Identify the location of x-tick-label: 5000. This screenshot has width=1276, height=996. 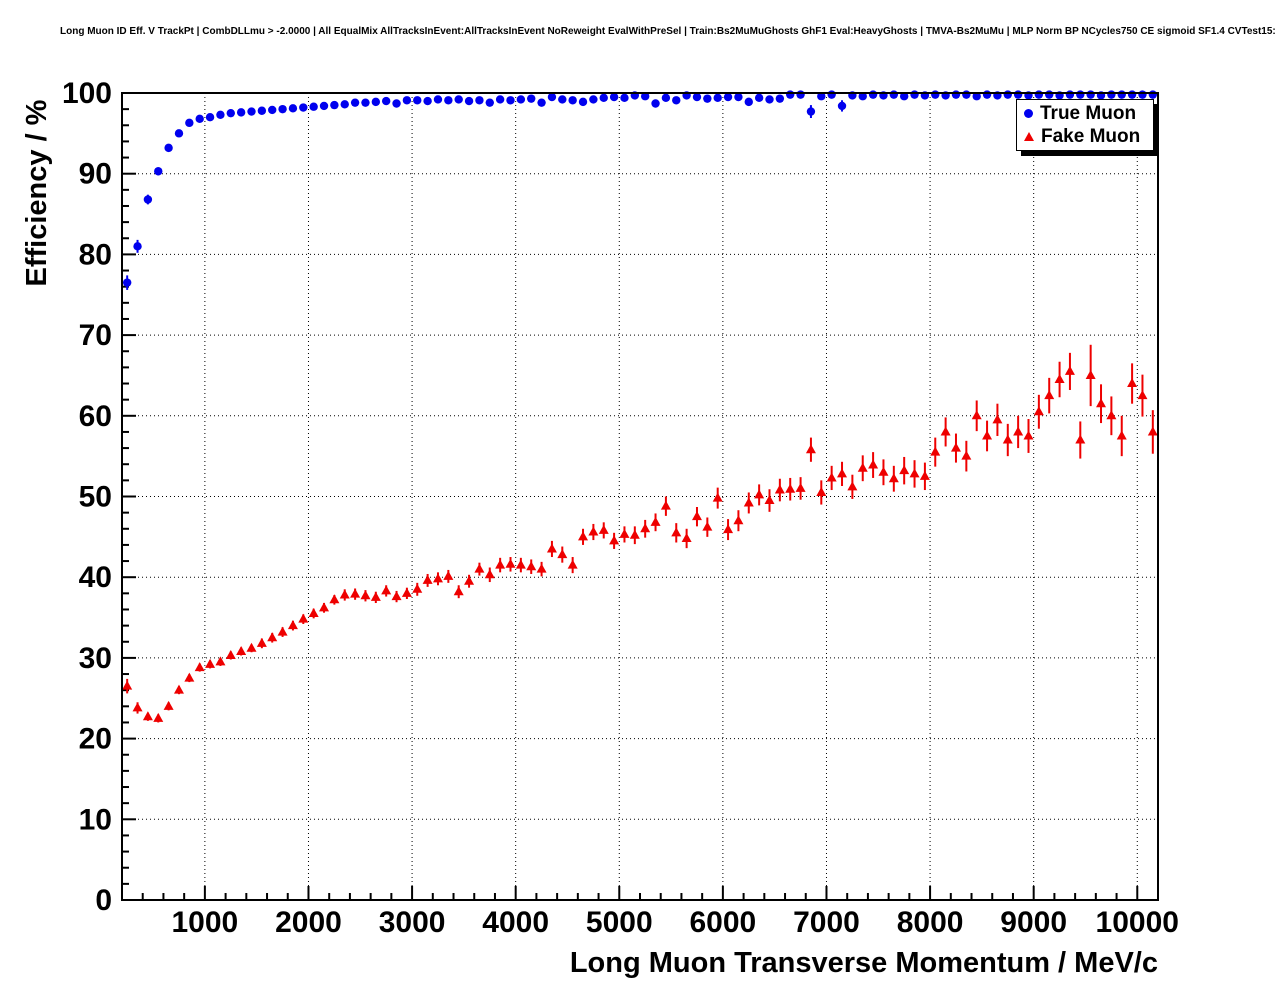
(619, 922).